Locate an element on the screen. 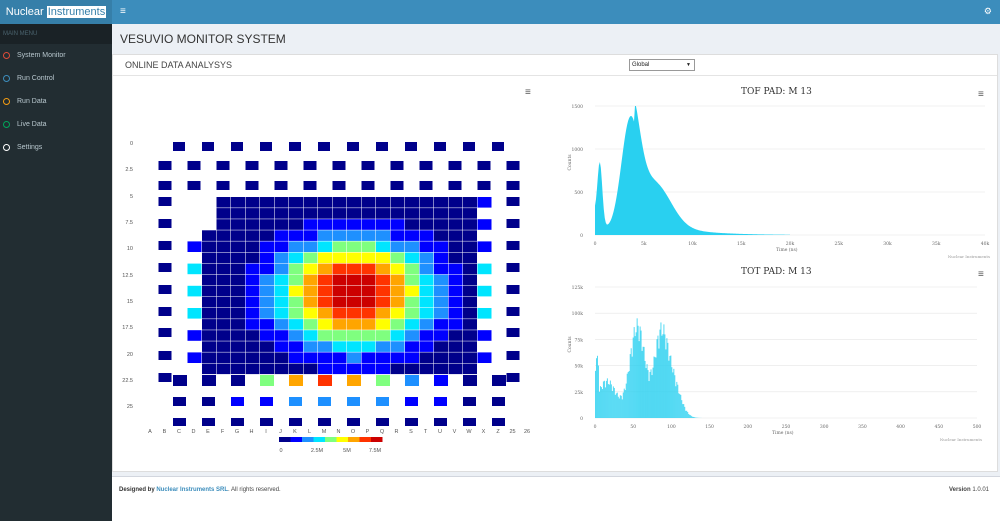  x-tick-label: 25k is located at coordinates (839, 244).